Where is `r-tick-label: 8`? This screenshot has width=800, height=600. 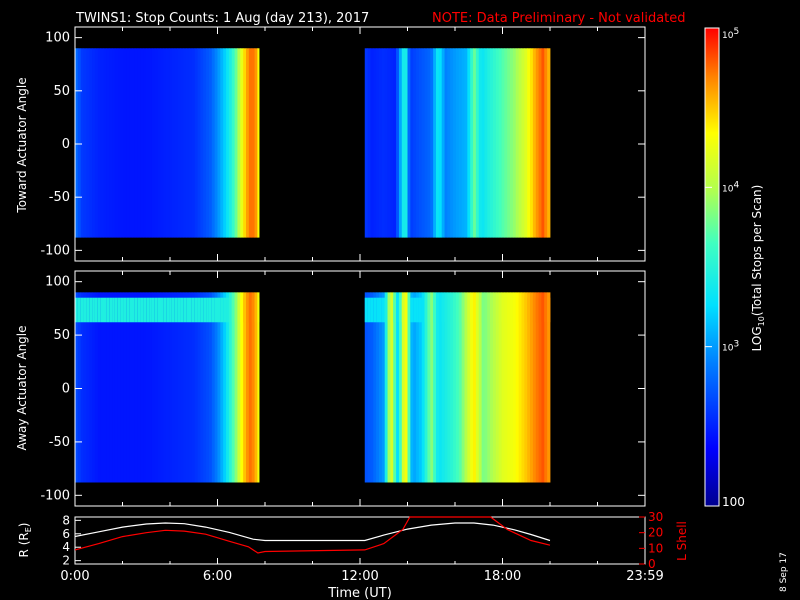 r-tick-label: 8 is located at coordinates (66, 520).